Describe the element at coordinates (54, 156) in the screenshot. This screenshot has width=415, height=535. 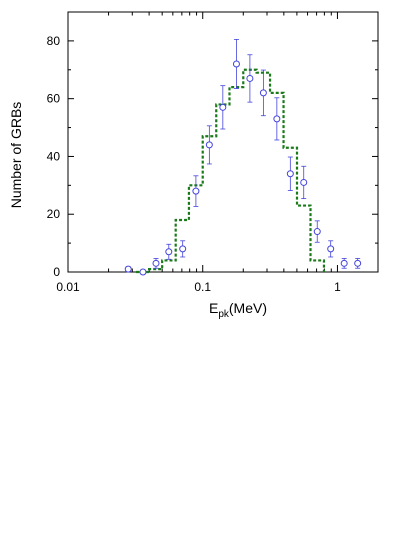
I see `y-tick-label: 40` at that location.